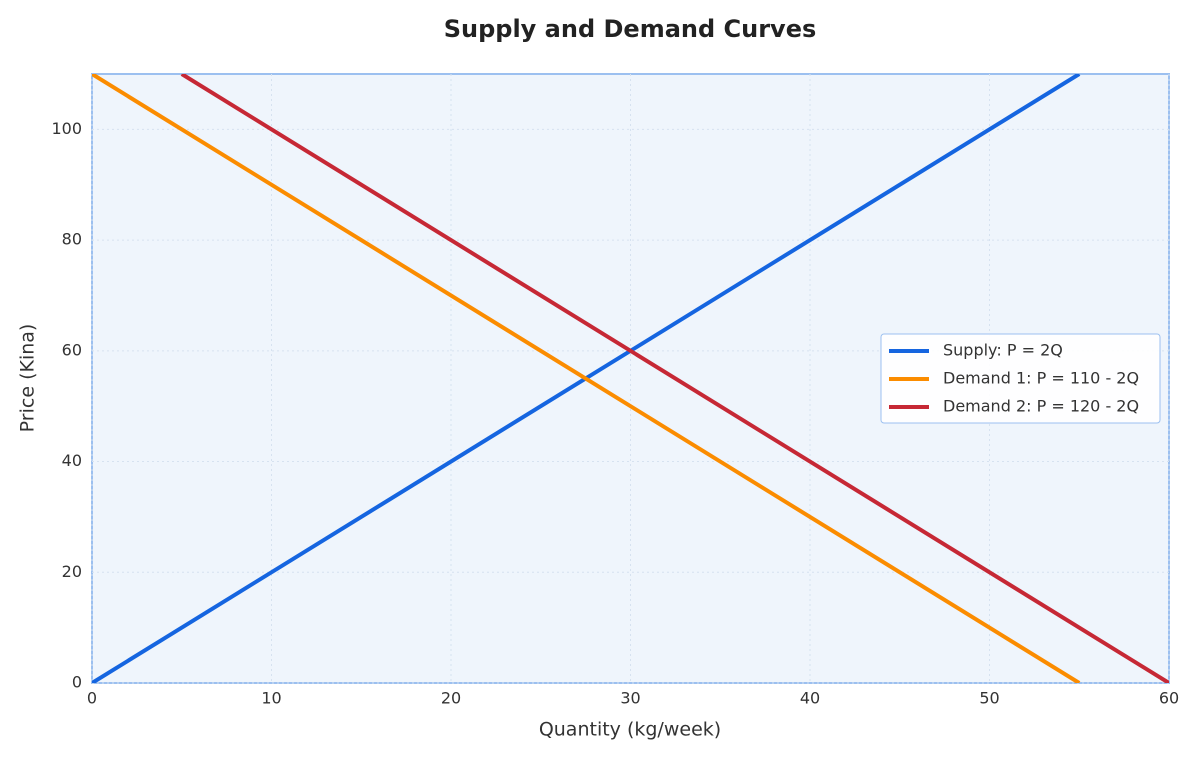 This screenshot has height=764, width=1200. I want to click on x-axis-label: Quantity (kg/week), so click(630, 730).